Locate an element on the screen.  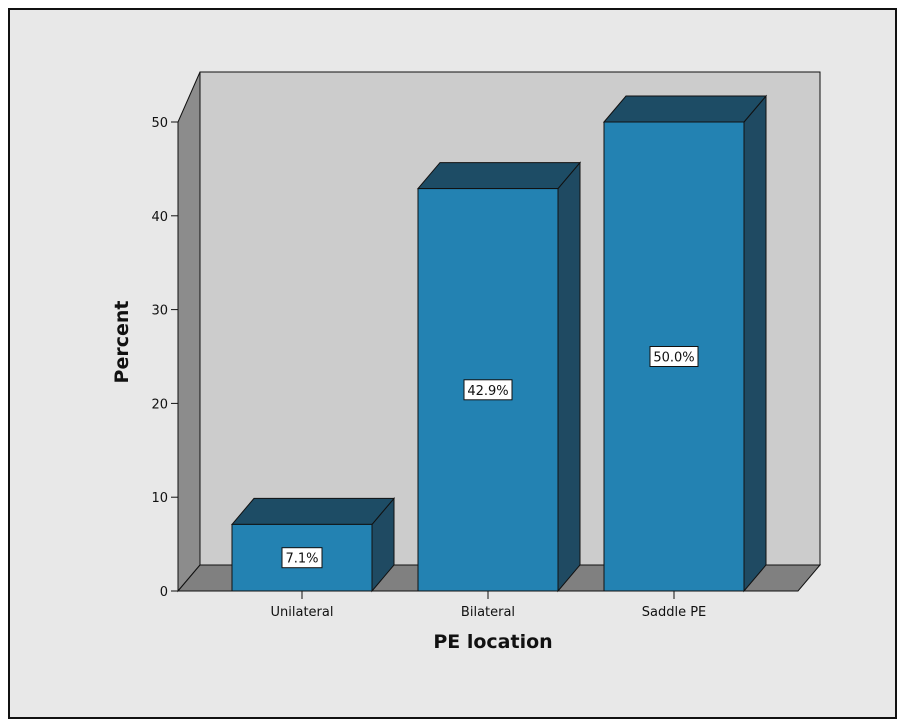
y-tick-label: 40 is located at coordinates (159, 217).